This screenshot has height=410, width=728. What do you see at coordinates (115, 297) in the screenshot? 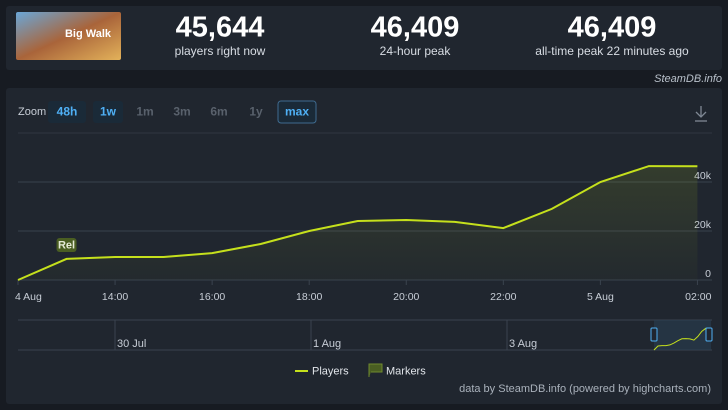
I see `x-tick-label: 14:00` at bounding box center [115, 297].